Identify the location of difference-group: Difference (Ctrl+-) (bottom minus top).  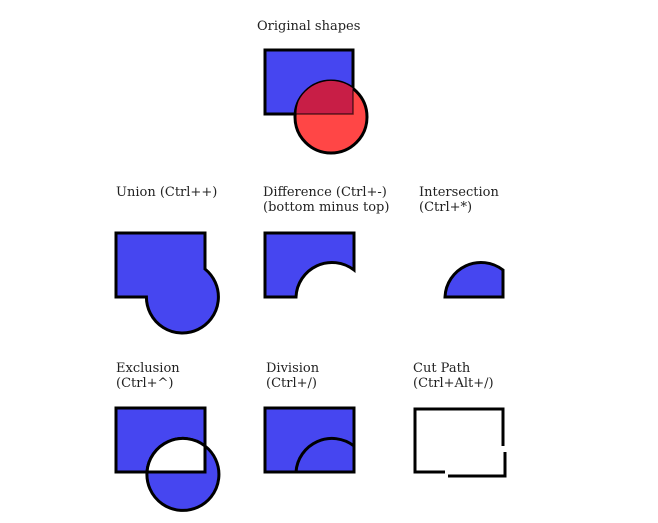
(326, 242).